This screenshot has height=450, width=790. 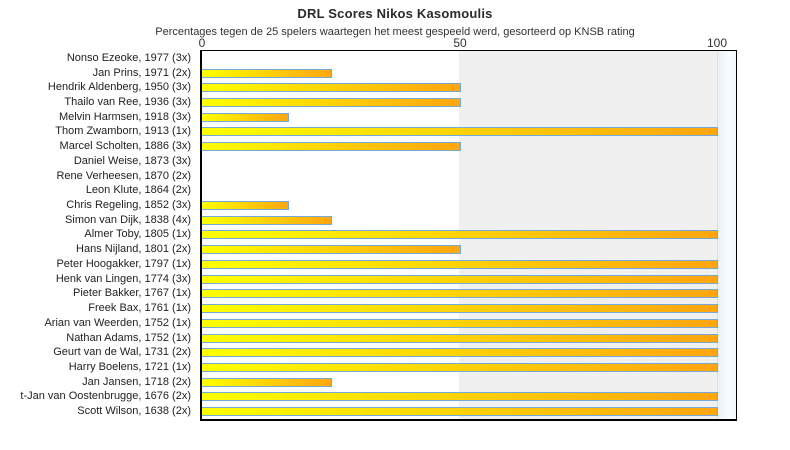 I want to click on y-axis-label-text: Hans Nijland, 1801 (2x), so click(x=133, y=249).